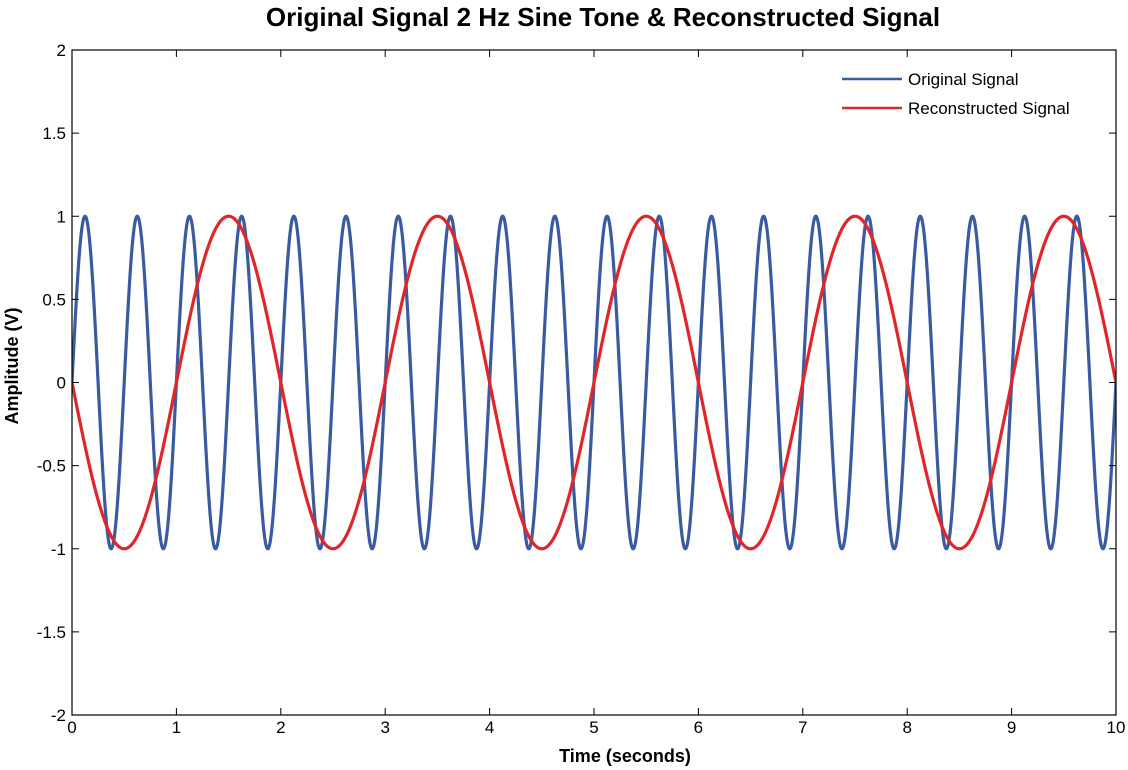  I want to click on x-tick-label: 4, so click(489, 727).